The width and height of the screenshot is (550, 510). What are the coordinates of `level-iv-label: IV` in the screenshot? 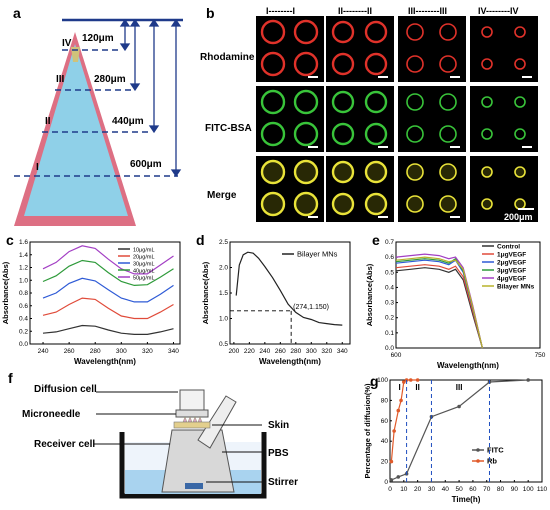 It's located at (67, 43).